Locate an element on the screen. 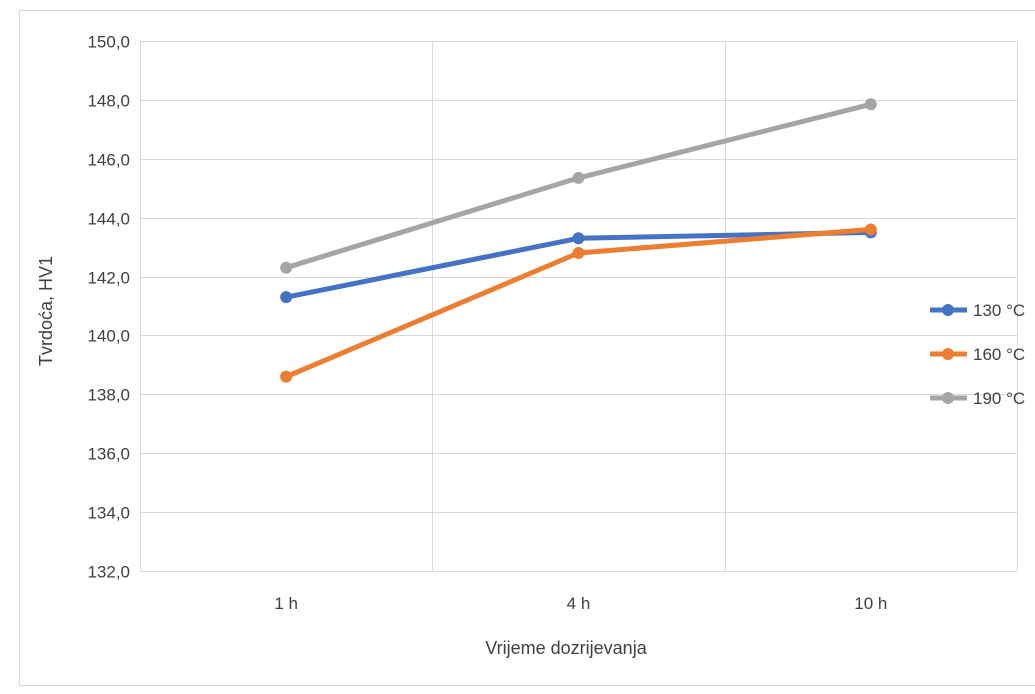 The image size is (1035, 694). x-tick-label: 4 h is located at coordinates (579, 603).